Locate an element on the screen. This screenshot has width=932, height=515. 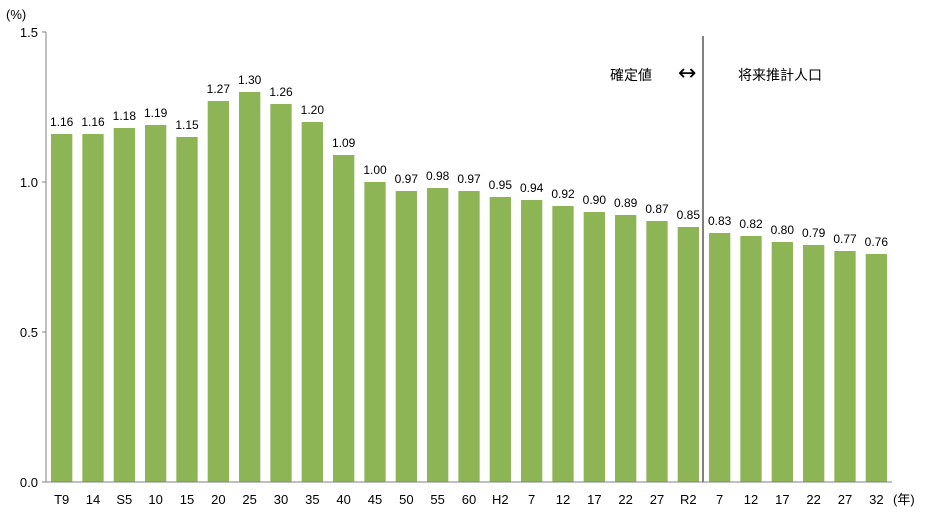
y-tick-label: 1.0 is located at coordinates (29, 182).